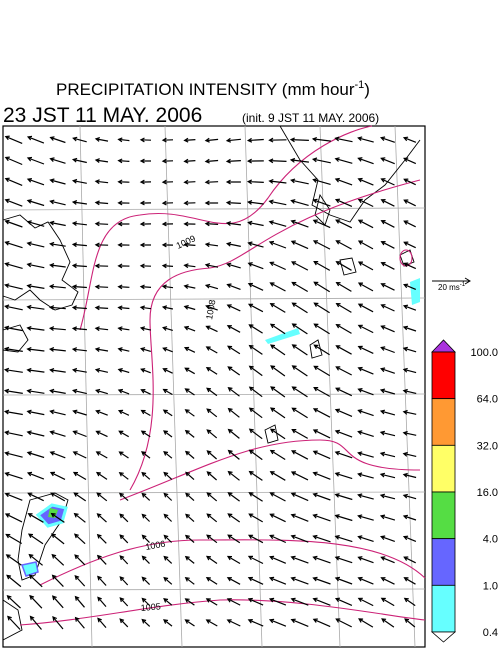 This screenshot has height=650, width=500. Describe the element at coordinates (487, 400) in the screenshot. I see `colorbar-label: 64.0` at that location.